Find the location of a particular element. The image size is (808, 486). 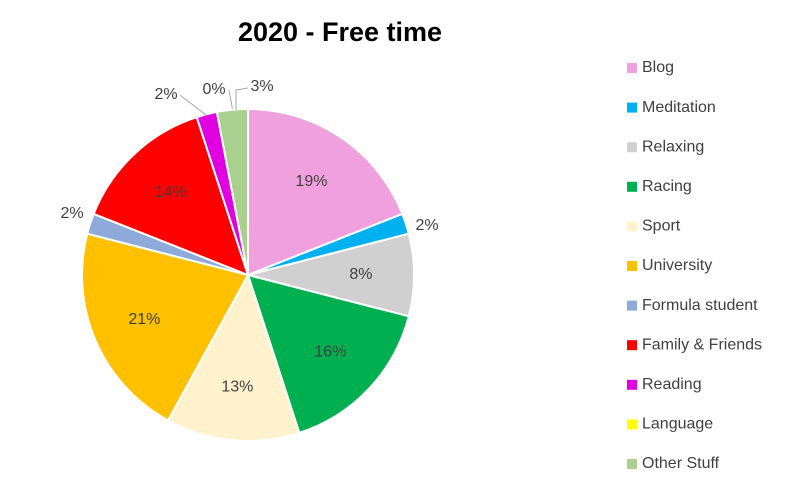

legend-label: Language is located at coordinates (677, 424).